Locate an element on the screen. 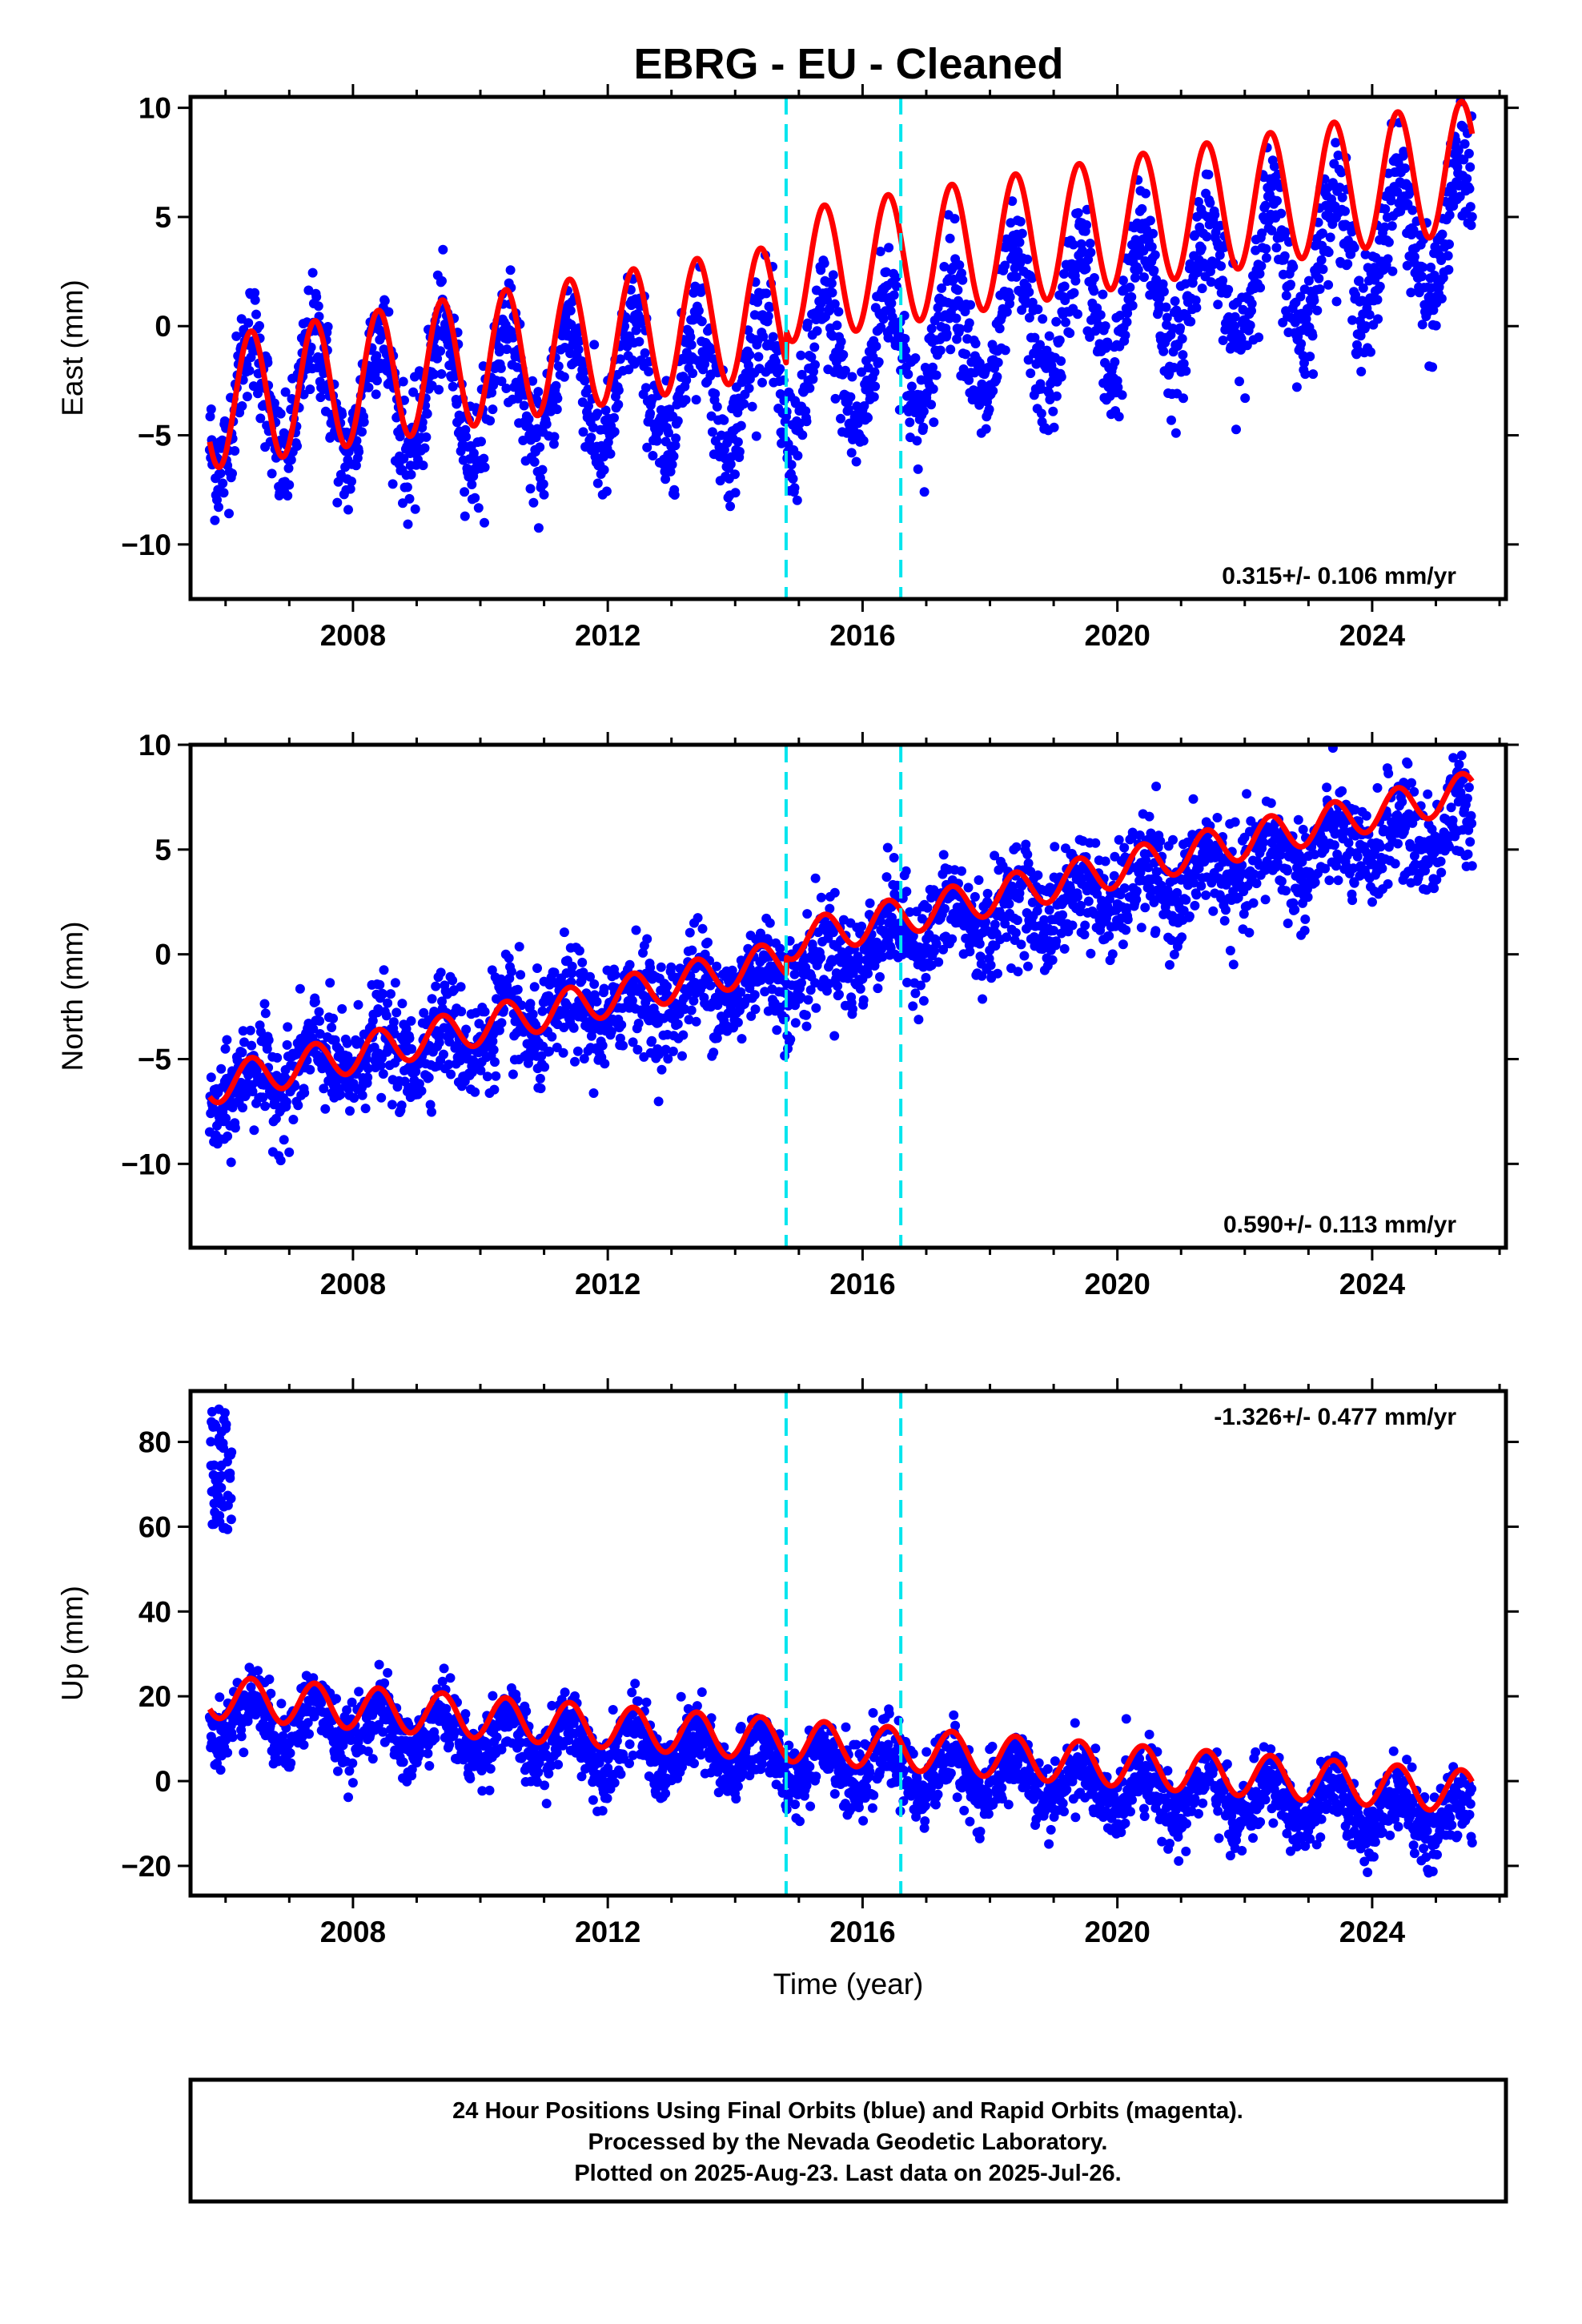 Image resolution: width=1582 pixels, height=2324 pixels. footer-frame is located at coordinates (848, 2140).